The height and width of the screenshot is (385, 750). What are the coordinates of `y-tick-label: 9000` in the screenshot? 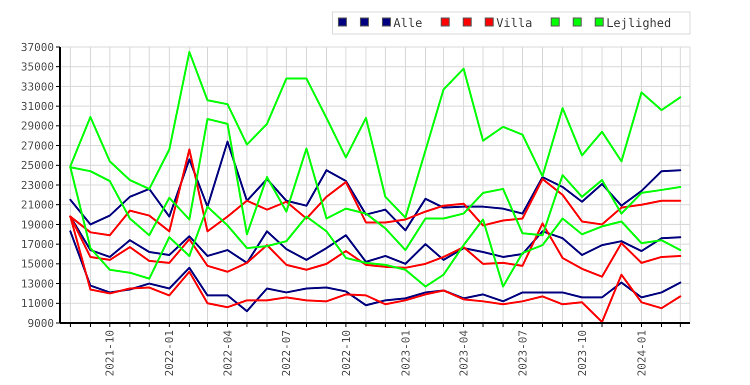 It's located at (41, 323).